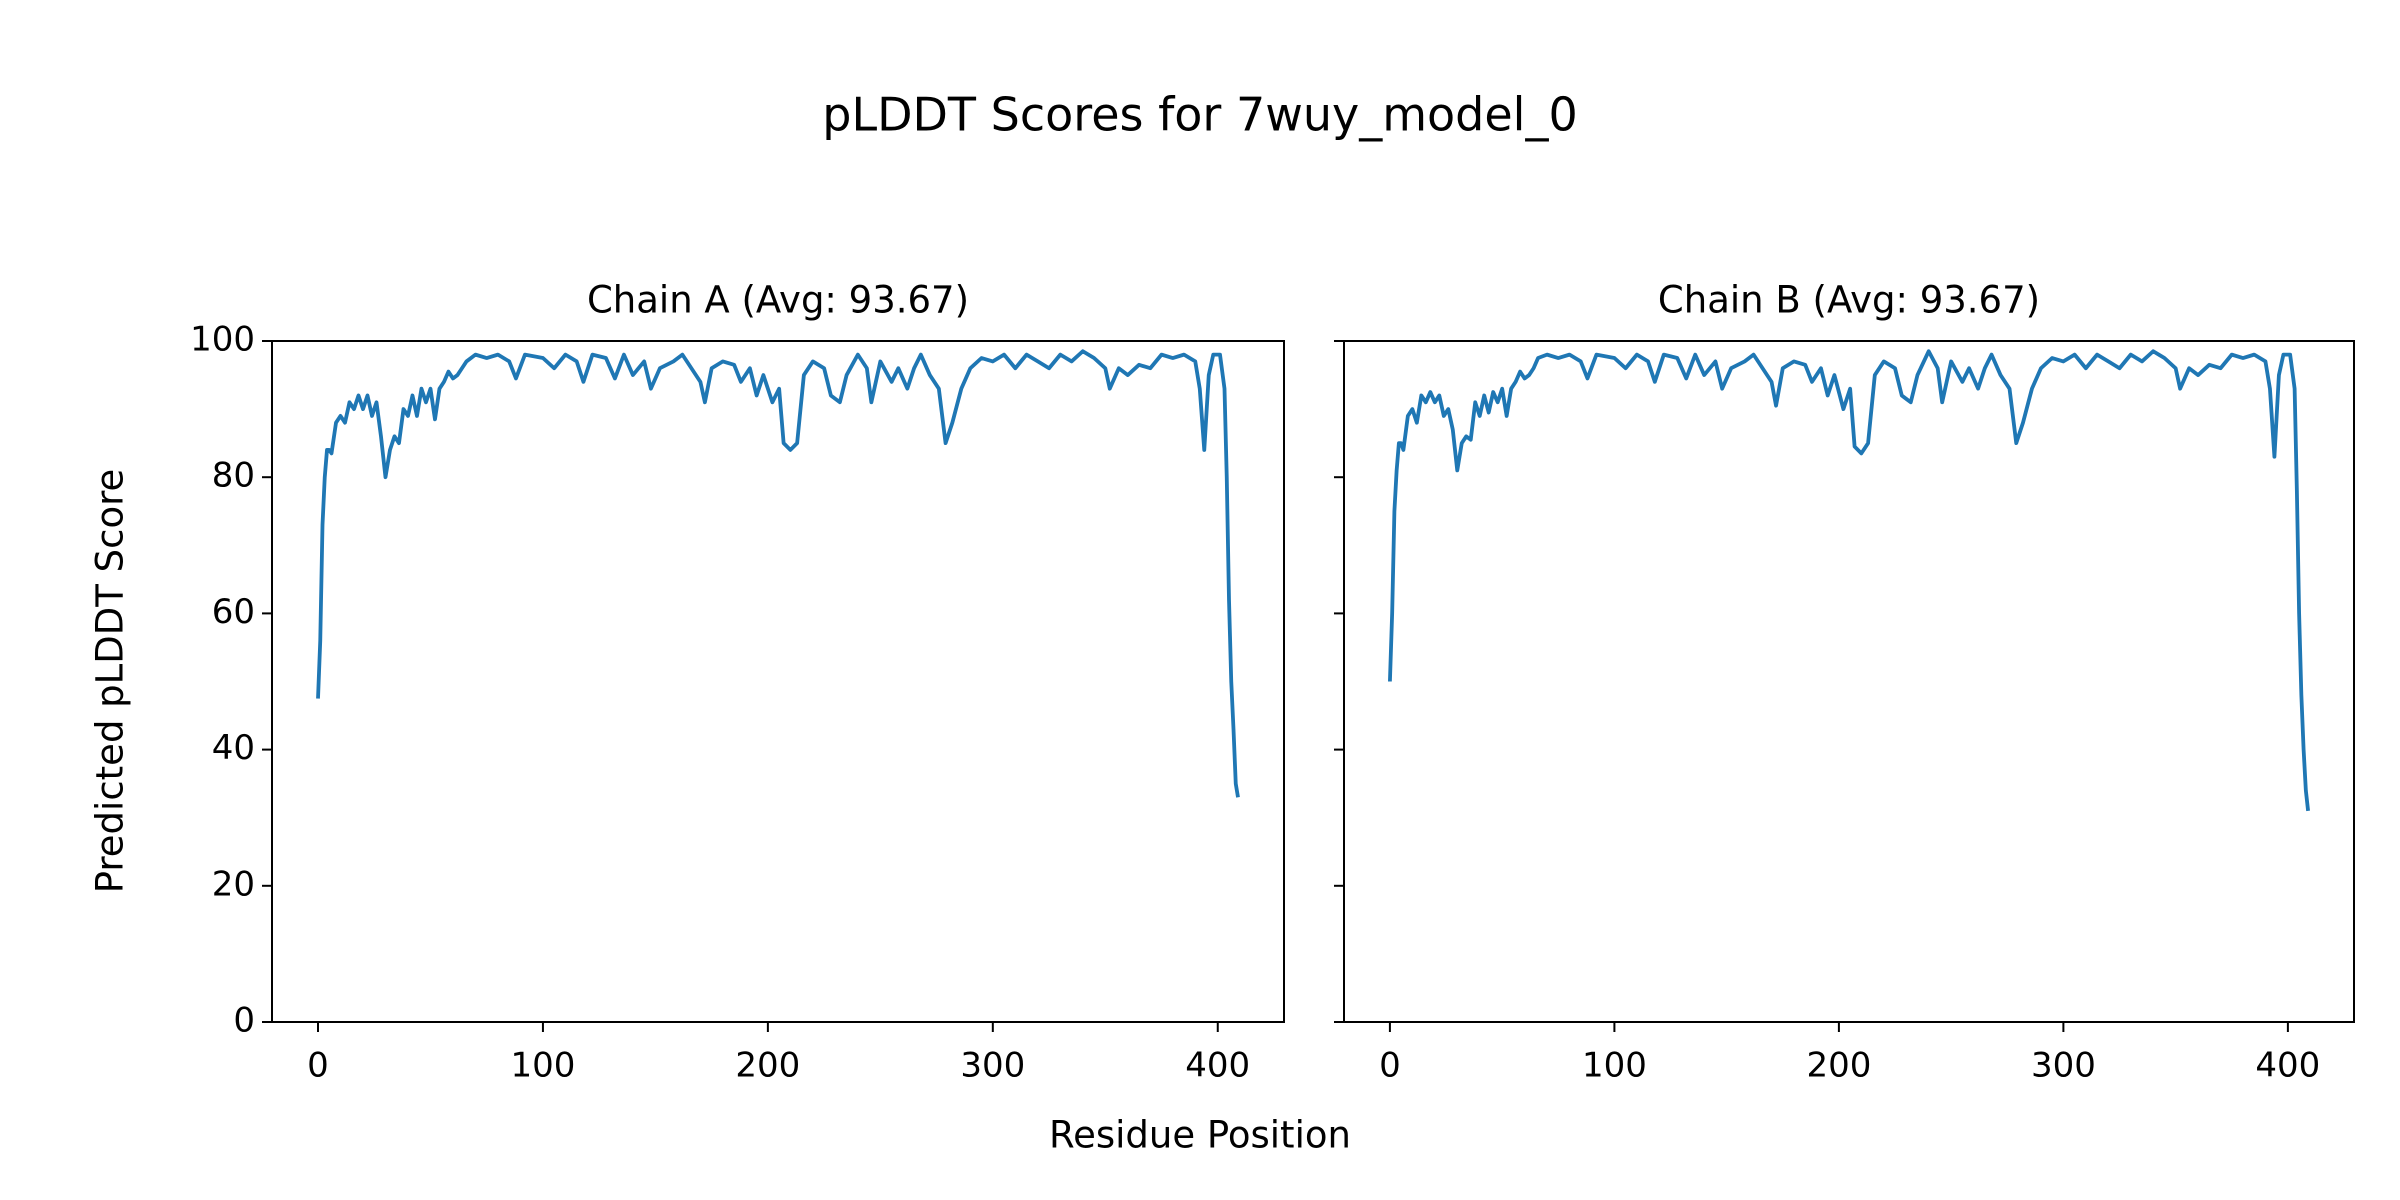 The height and width of the screenshot is (1200, 2400). What do you see at coordinates (233, 476) in the screenshot?
I see `y-tick-label: 80` at bounding box center [233, 476].